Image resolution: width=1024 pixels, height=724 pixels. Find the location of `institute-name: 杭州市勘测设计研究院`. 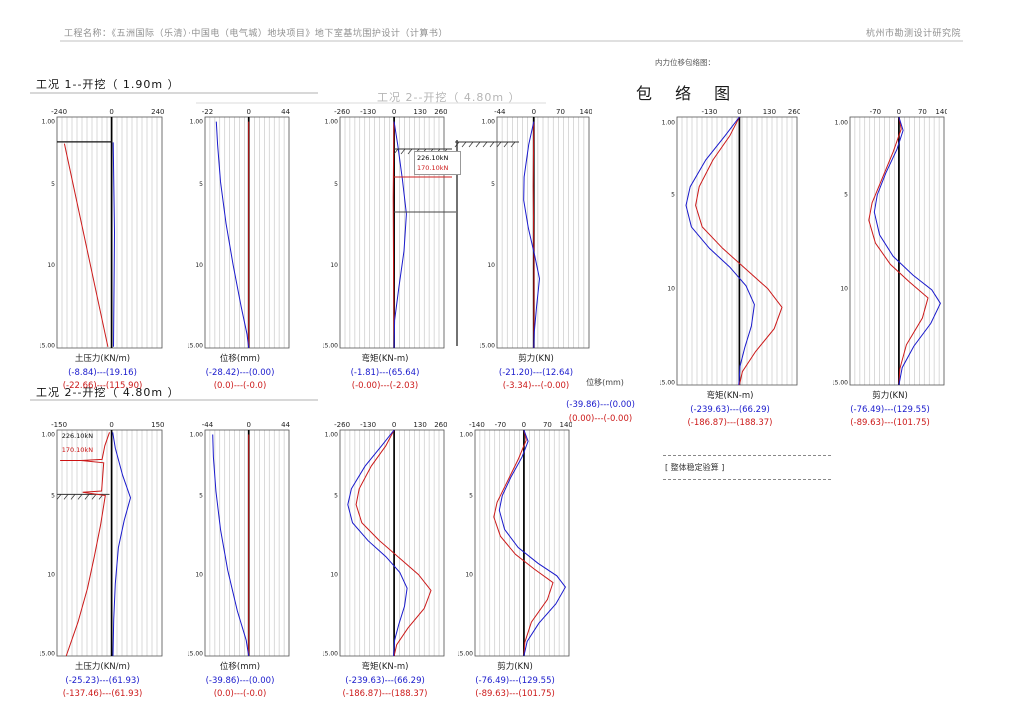

institute-name: 杭州市勘测设计研究院 is located at coordinates (914, 34).